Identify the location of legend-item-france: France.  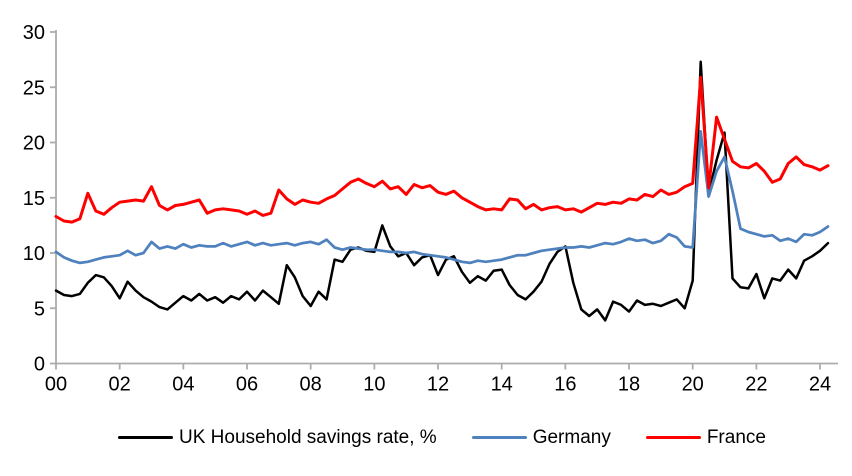
(705, 437).